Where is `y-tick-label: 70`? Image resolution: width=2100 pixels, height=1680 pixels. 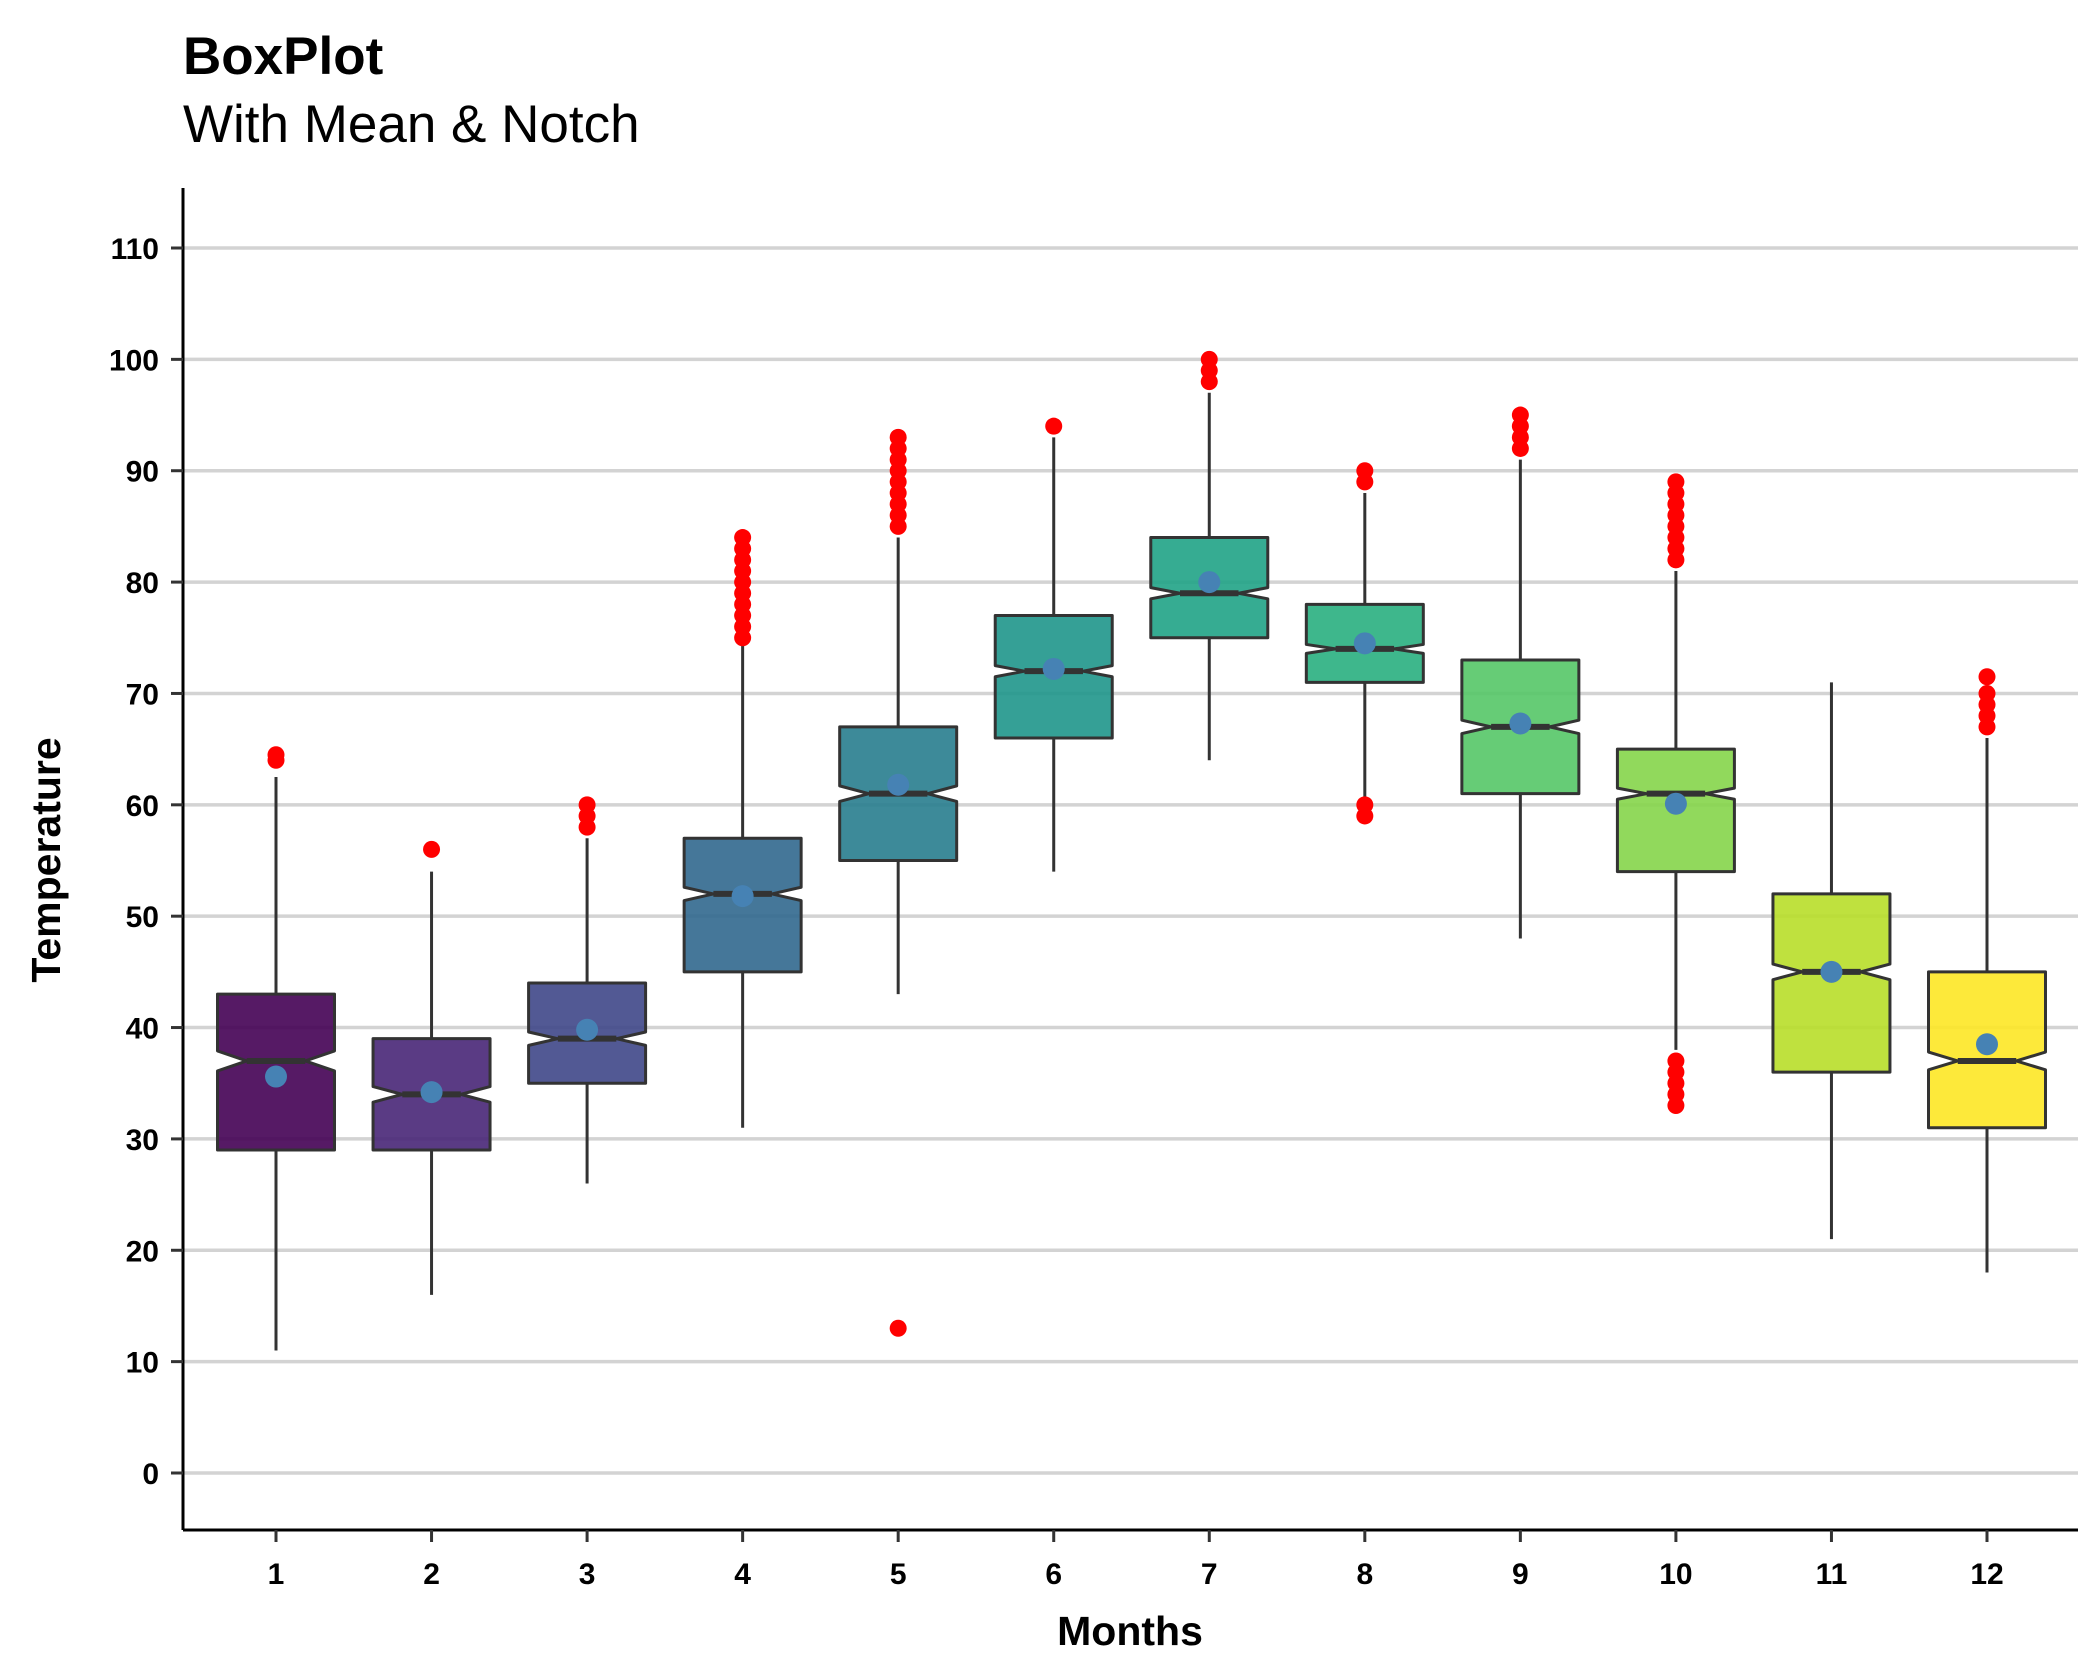 y-tick-label: 70 is located at coordinates (142, 694).